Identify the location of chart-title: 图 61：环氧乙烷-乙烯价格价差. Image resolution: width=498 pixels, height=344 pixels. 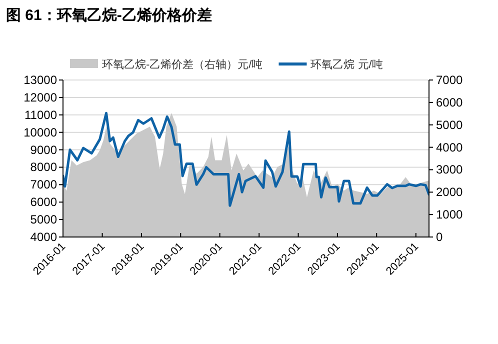
(109, 15).